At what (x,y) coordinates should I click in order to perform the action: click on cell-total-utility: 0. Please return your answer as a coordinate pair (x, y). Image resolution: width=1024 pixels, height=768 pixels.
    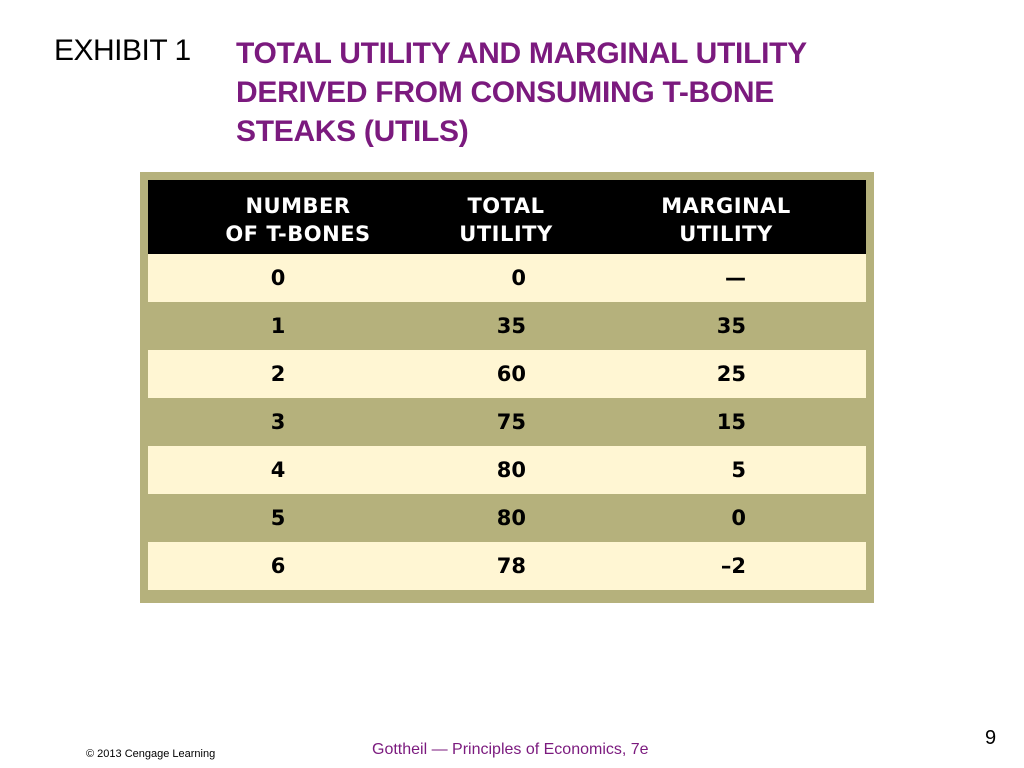
    Looking at the image, I should click on (518, 278).